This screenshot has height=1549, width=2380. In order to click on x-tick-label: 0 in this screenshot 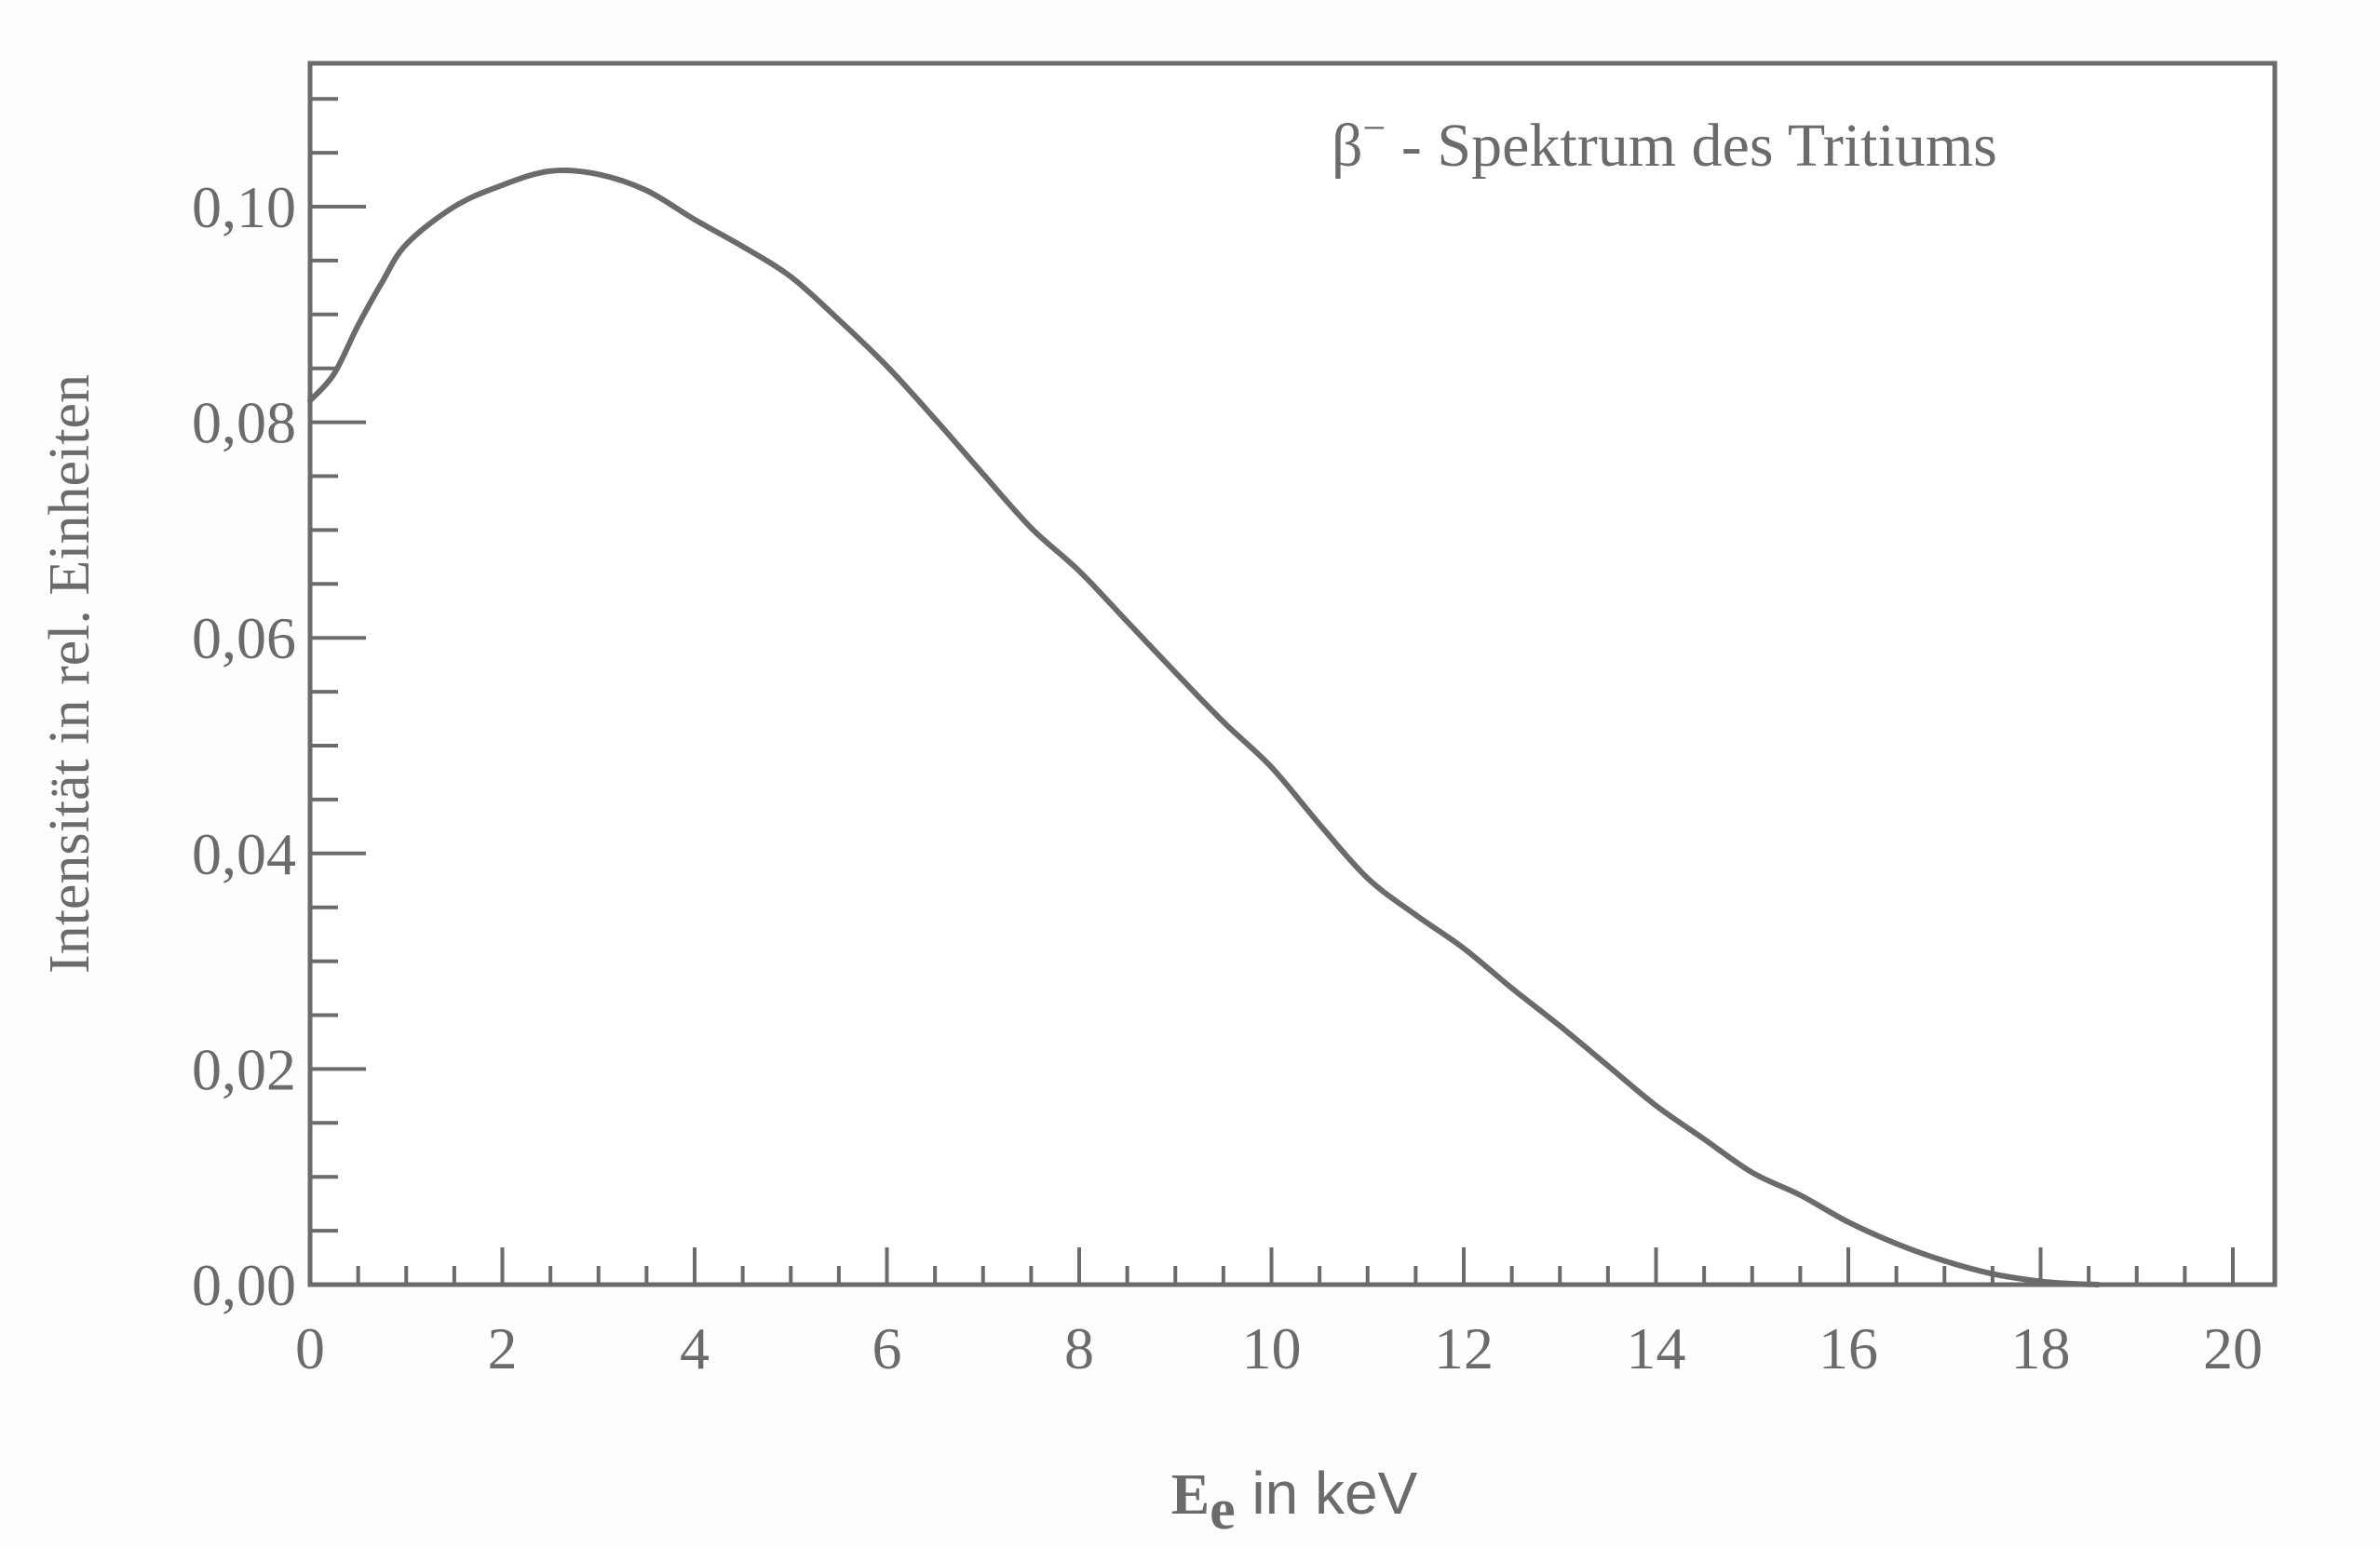, I will do `click(310, 1348)`.